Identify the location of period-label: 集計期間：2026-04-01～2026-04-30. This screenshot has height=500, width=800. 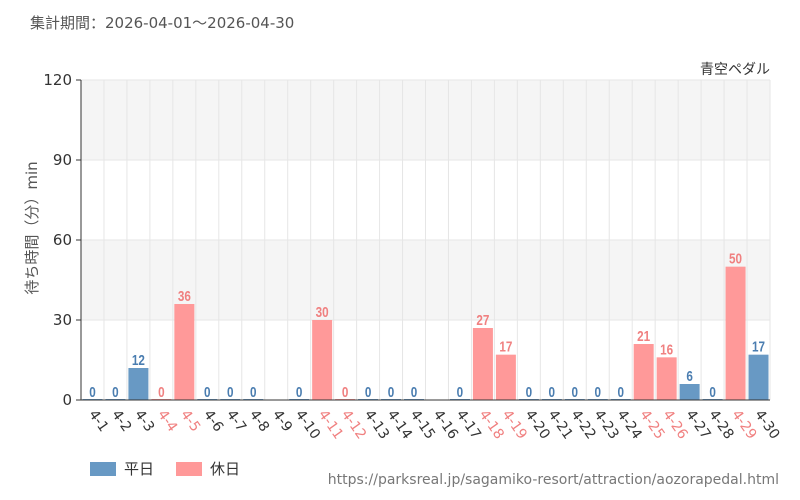
(162, 23).